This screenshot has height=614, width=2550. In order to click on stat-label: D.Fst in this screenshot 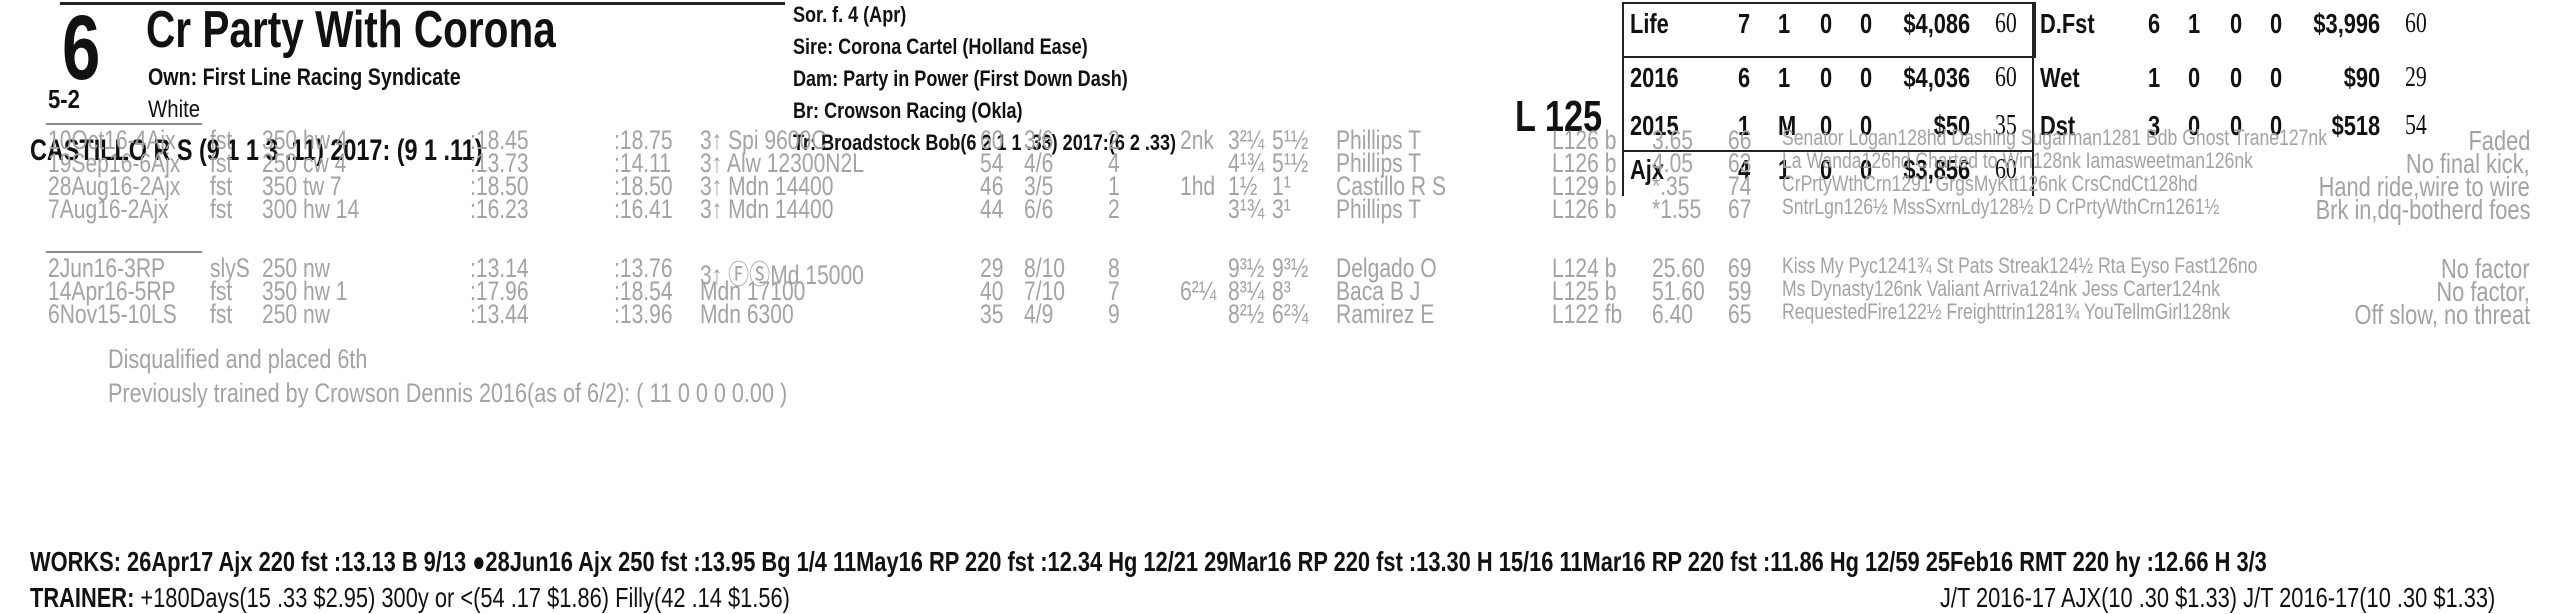, I will do `click(2067, 23)`.